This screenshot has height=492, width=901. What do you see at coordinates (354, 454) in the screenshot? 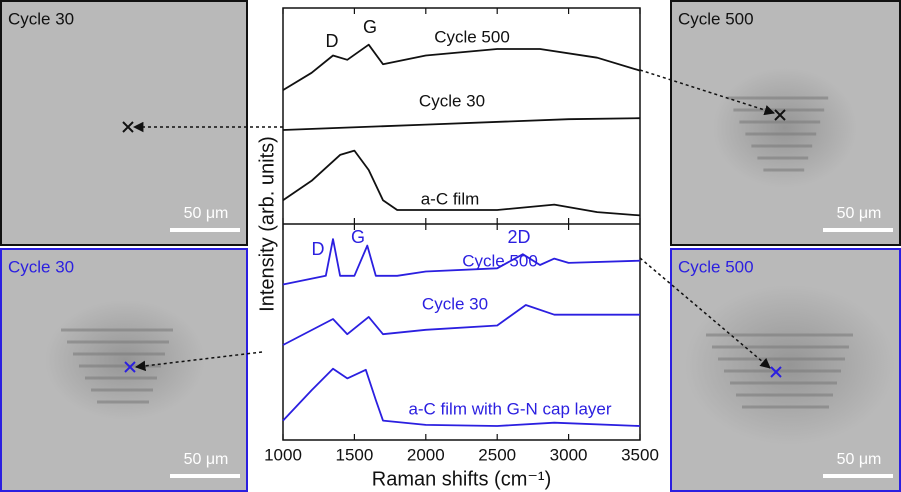
I see `x-tick-label: 1500` at bounding box center [354, 454].